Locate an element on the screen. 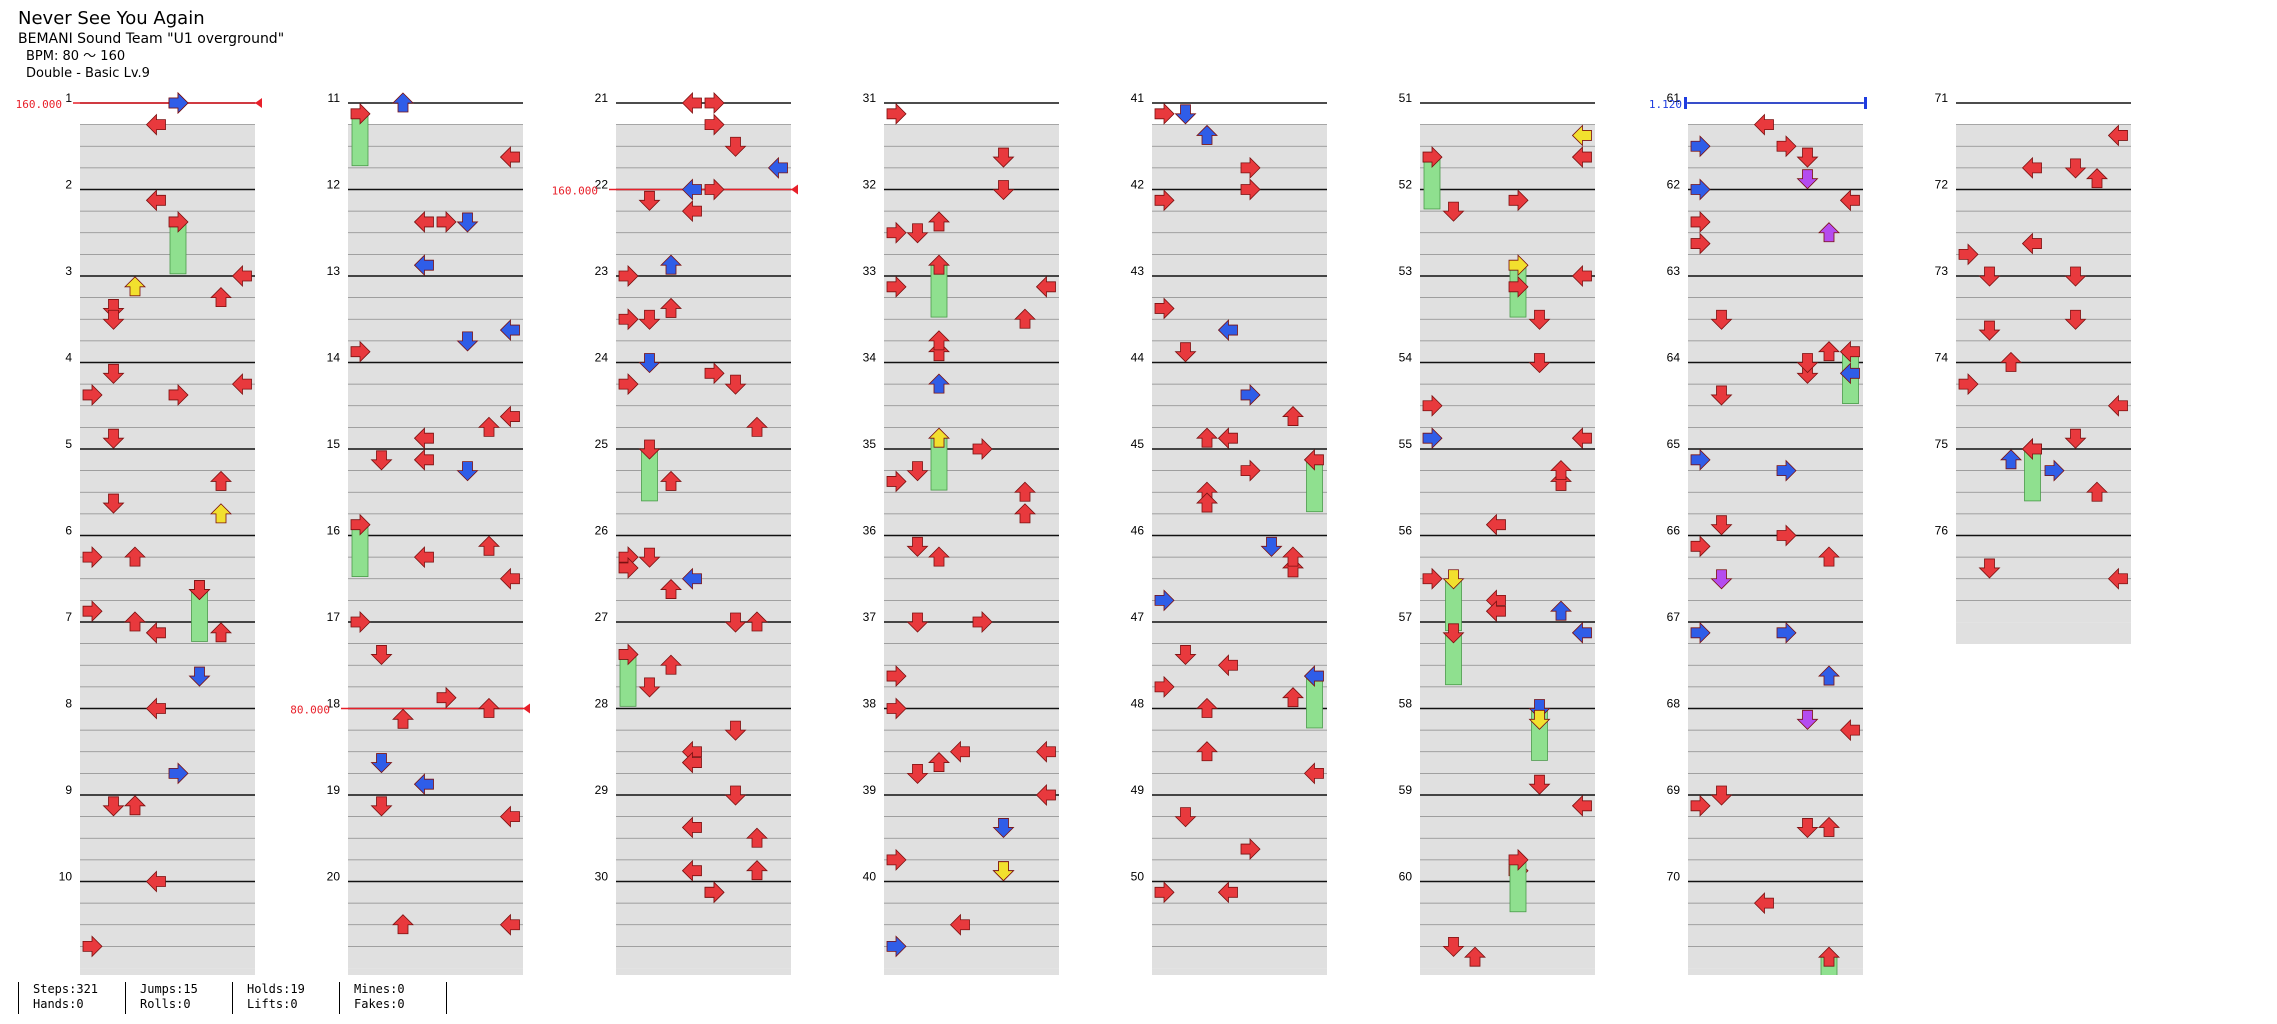 The width and height of the screenshot is (2277, 1024). measure-number: 8 is located at coordinates (68, 704).